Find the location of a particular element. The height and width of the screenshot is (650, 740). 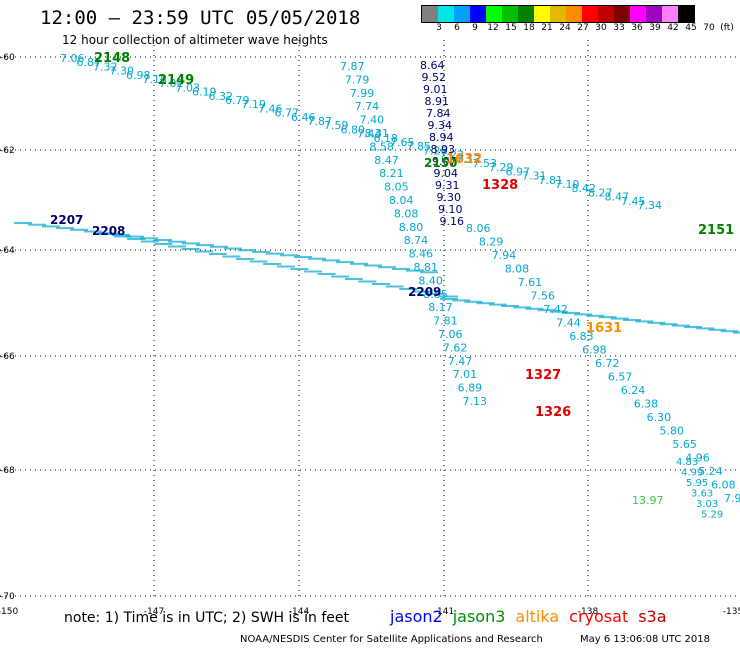

longitude-label: -138 is located at coordinates (588, 612).